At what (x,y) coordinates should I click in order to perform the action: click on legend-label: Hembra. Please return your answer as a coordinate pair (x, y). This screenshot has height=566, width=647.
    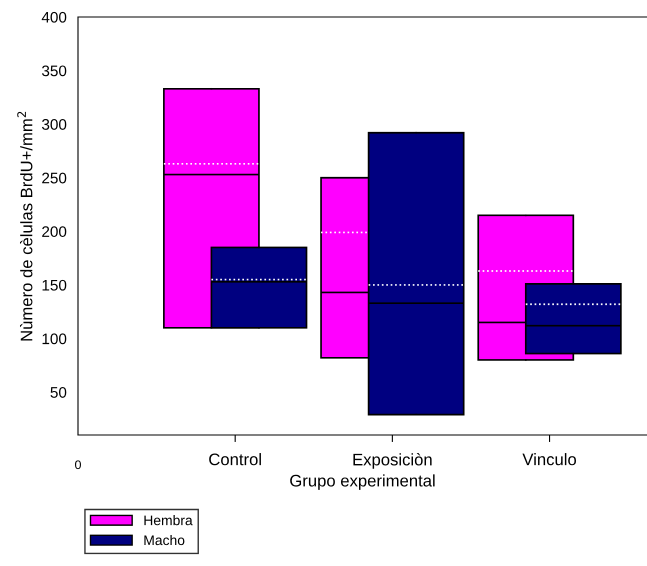
    Looking at the image, I should click on (168, 520).